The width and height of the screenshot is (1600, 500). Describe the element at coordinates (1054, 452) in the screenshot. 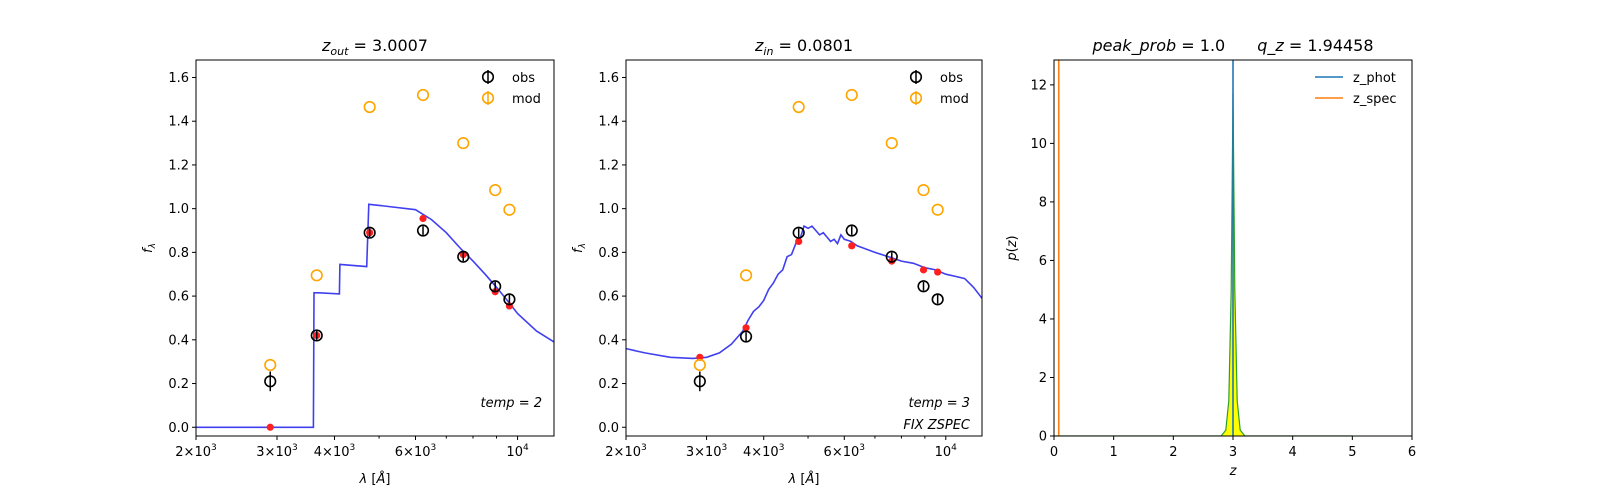

I see `x-tick-label: 0` at that location.